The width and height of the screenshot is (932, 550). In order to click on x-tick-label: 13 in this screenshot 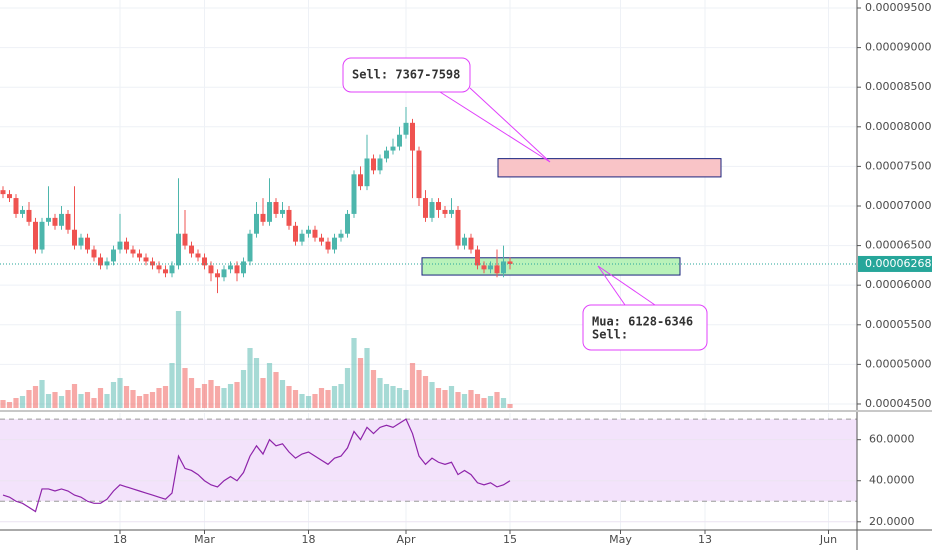, I will do `click(705, 539)`.